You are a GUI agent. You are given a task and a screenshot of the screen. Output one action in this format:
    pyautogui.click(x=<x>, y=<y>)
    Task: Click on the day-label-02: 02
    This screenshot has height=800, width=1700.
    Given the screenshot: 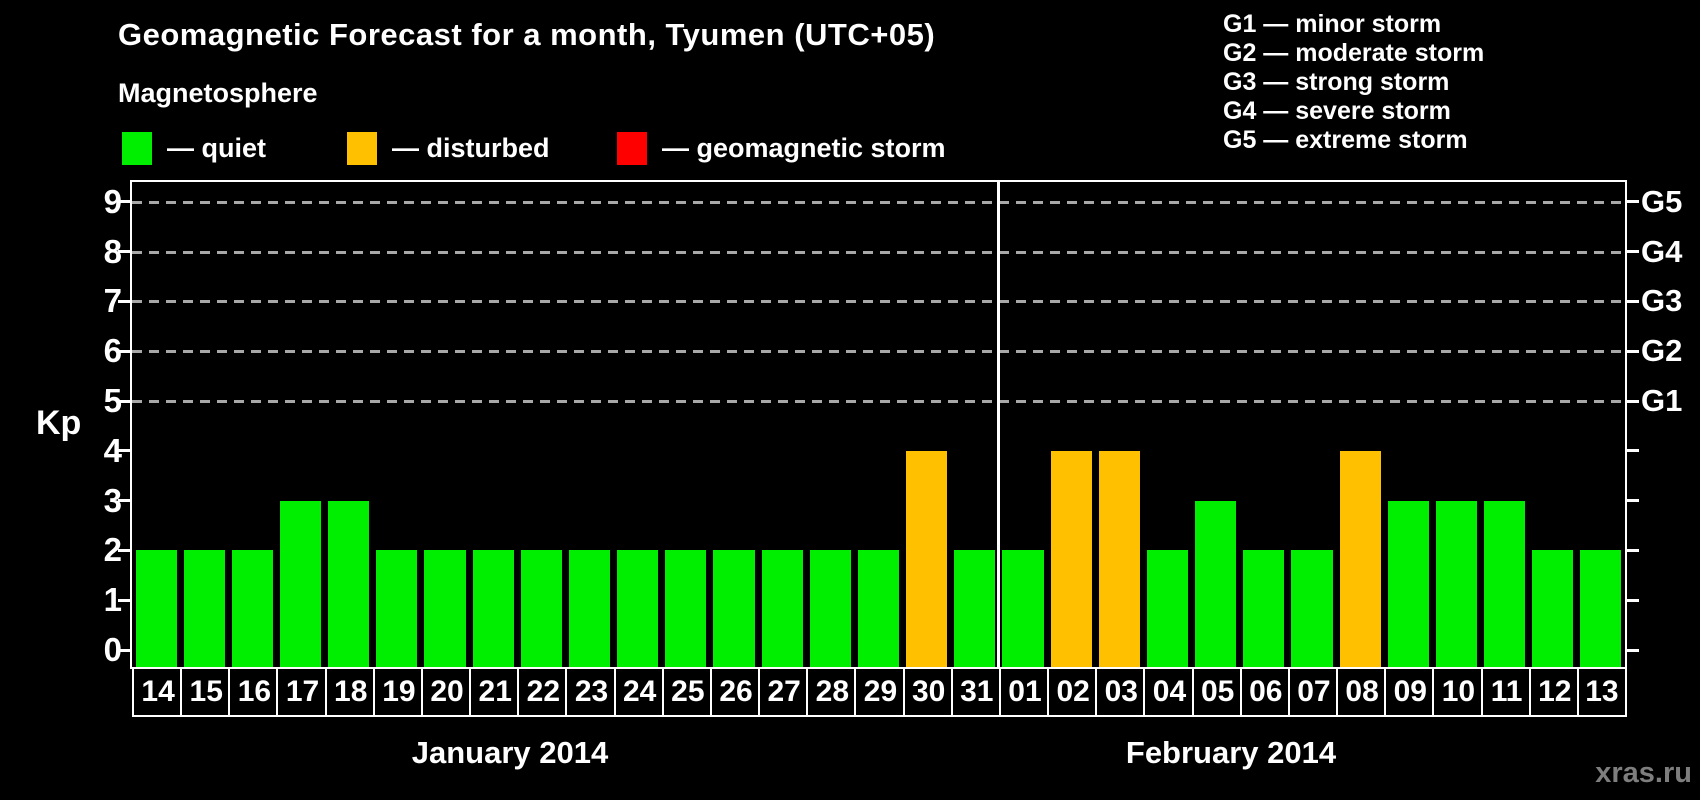 What is the action you would take?
    pyautogui.click(x=1072, y=692)
    